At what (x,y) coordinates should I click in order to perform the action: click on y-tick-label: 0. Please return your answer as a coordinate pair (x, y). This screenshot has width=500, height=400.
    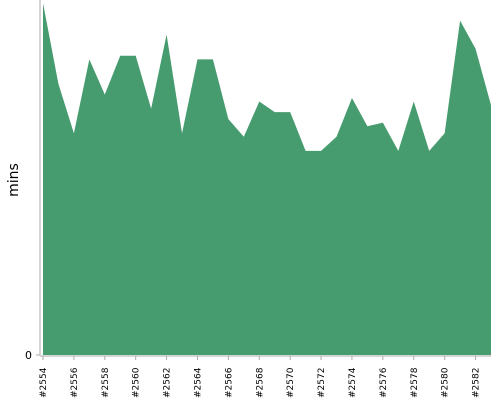
    Looking at the image, I should click on (28, 355).